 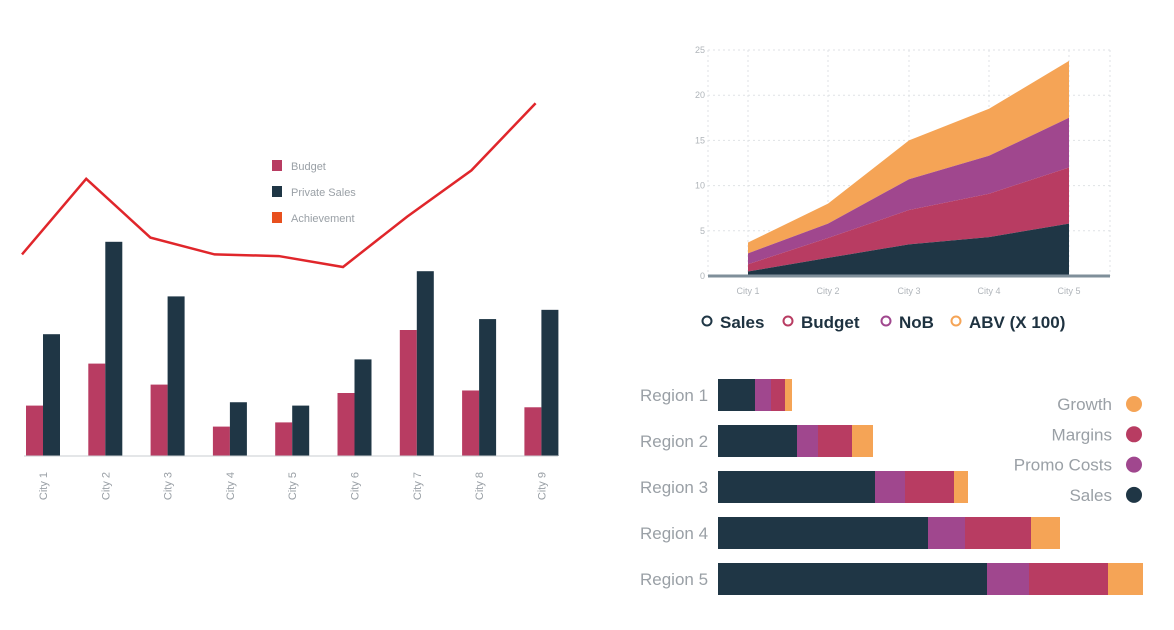 I want to click on legend-label: Promo Costs, so click(x=1063, y=465).